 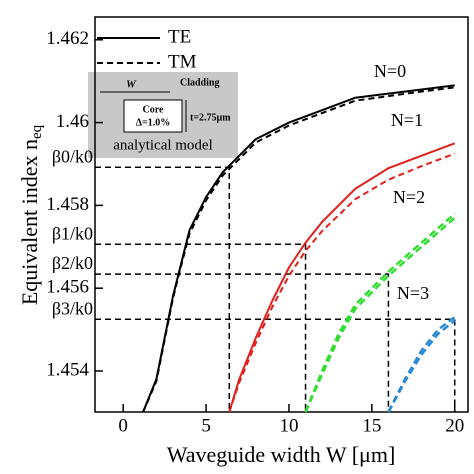 I want to click on mode-label: N=2, so click(x=409, y=197).